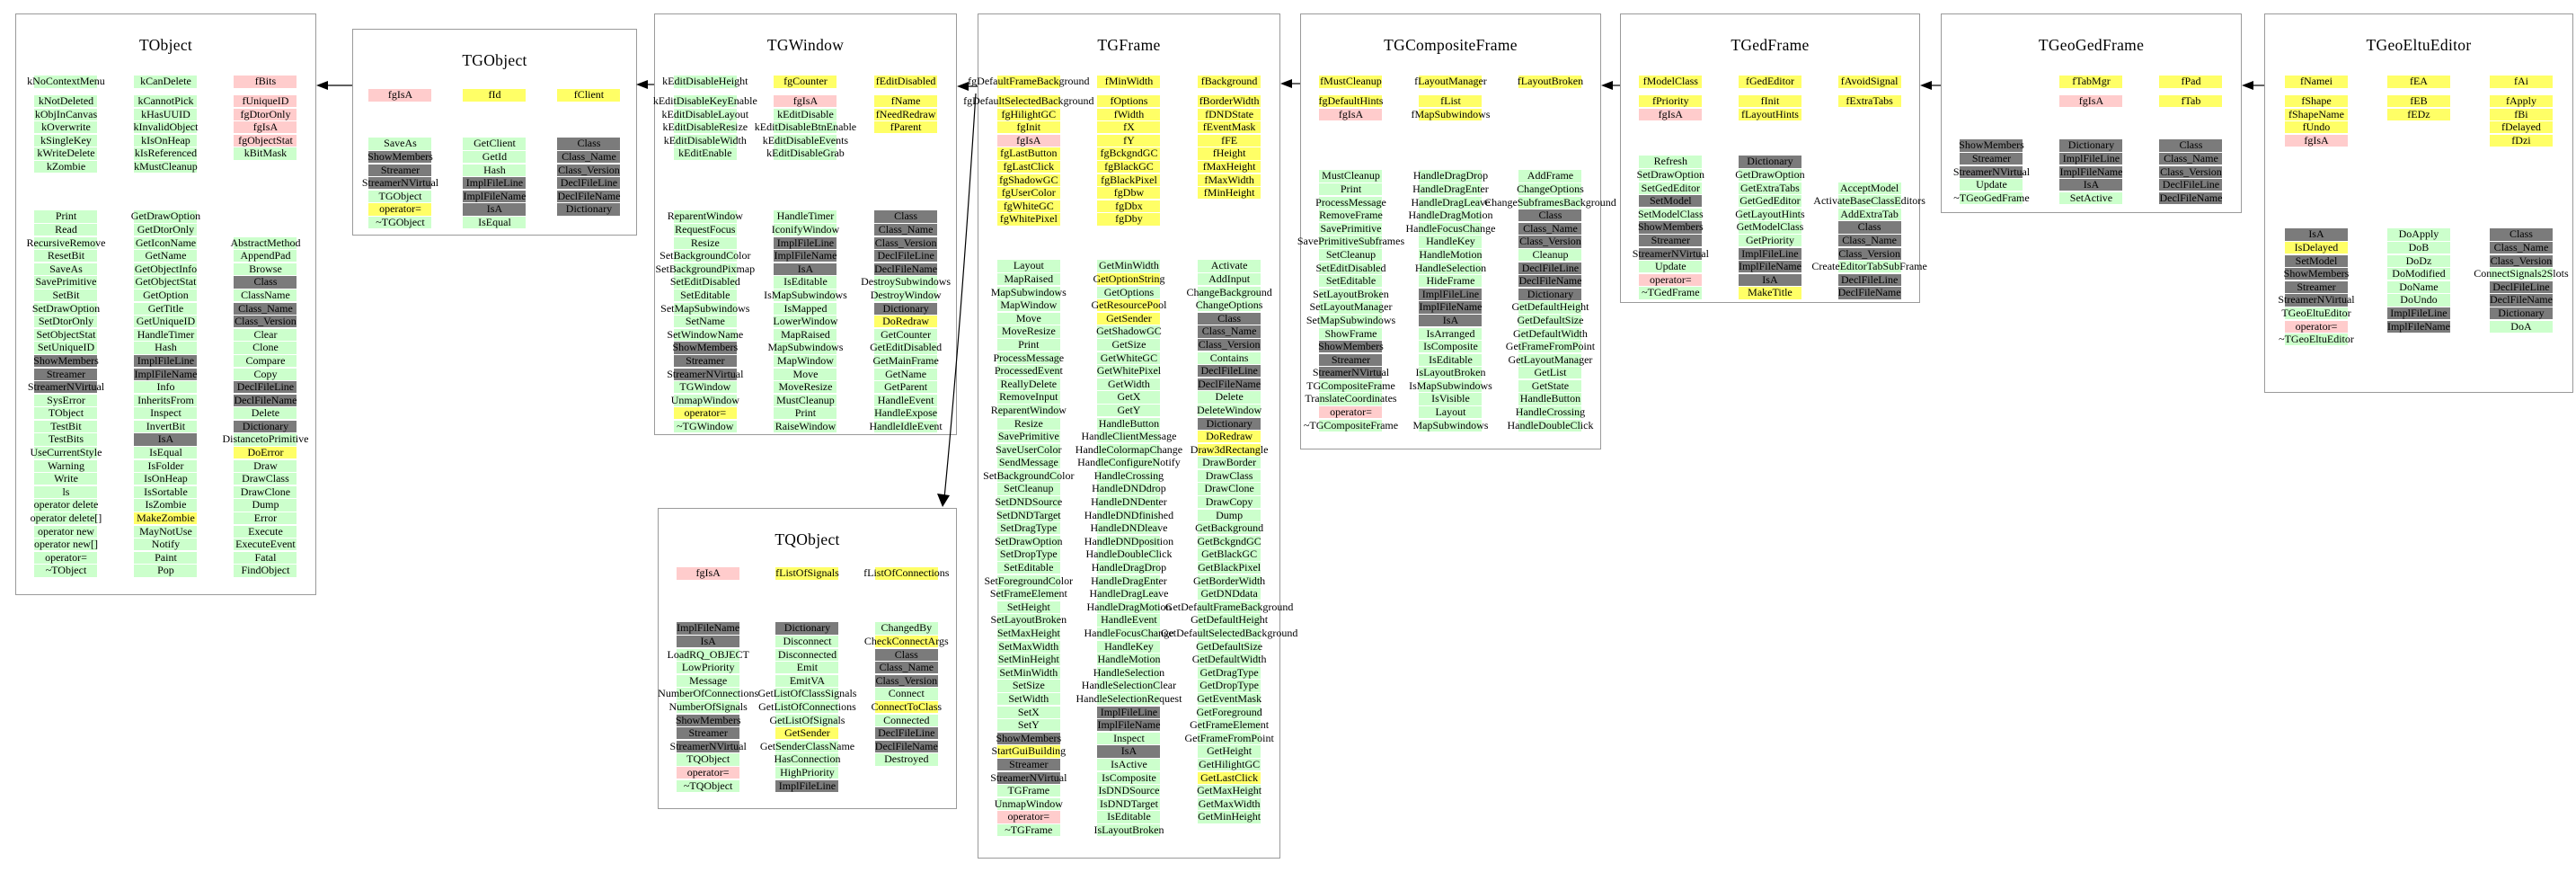 The image size is (2576, 881). What do you see at coordinates (166, 216) in the screenshot?
I see `member-cell: GetDrawOption` at bounding box center [166, 216].